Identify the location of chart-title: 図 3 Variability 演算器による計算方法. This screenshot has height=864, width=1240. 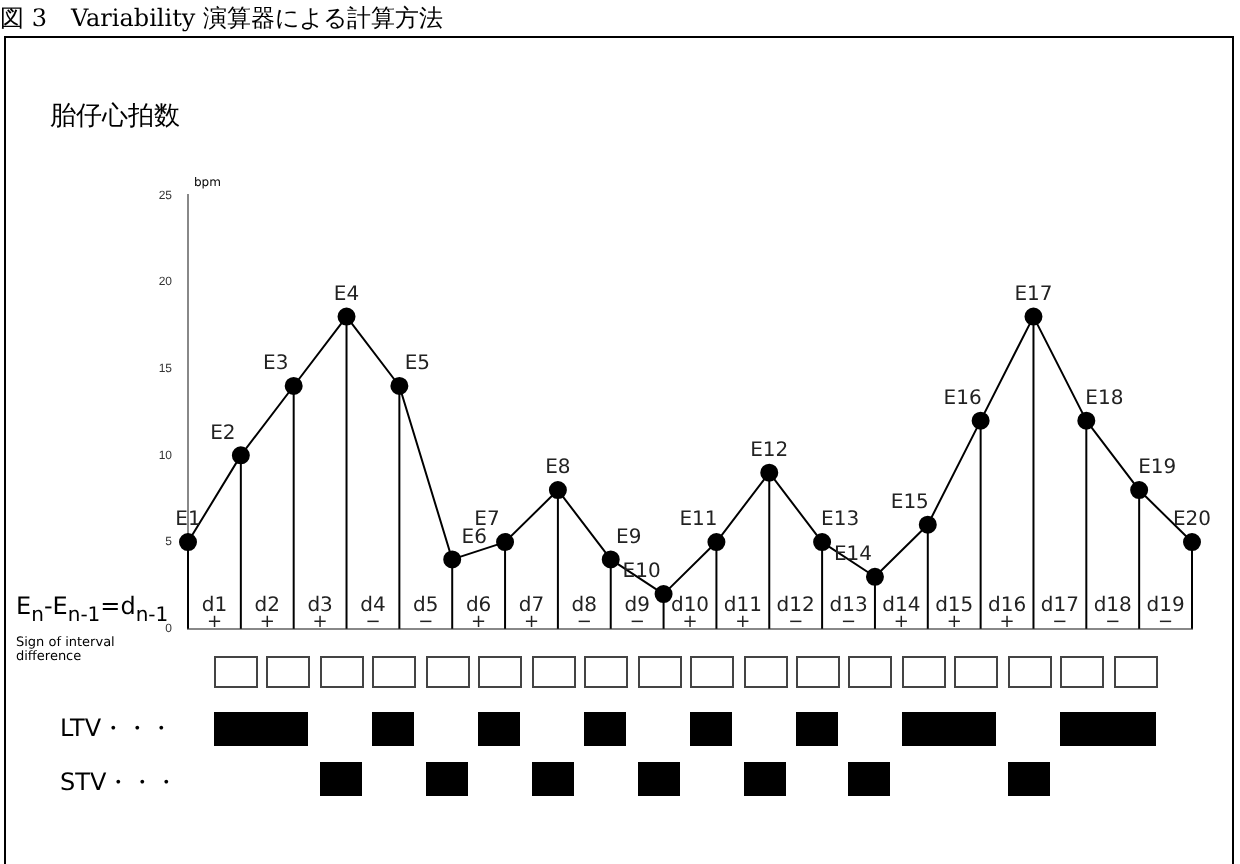
(222, 18).